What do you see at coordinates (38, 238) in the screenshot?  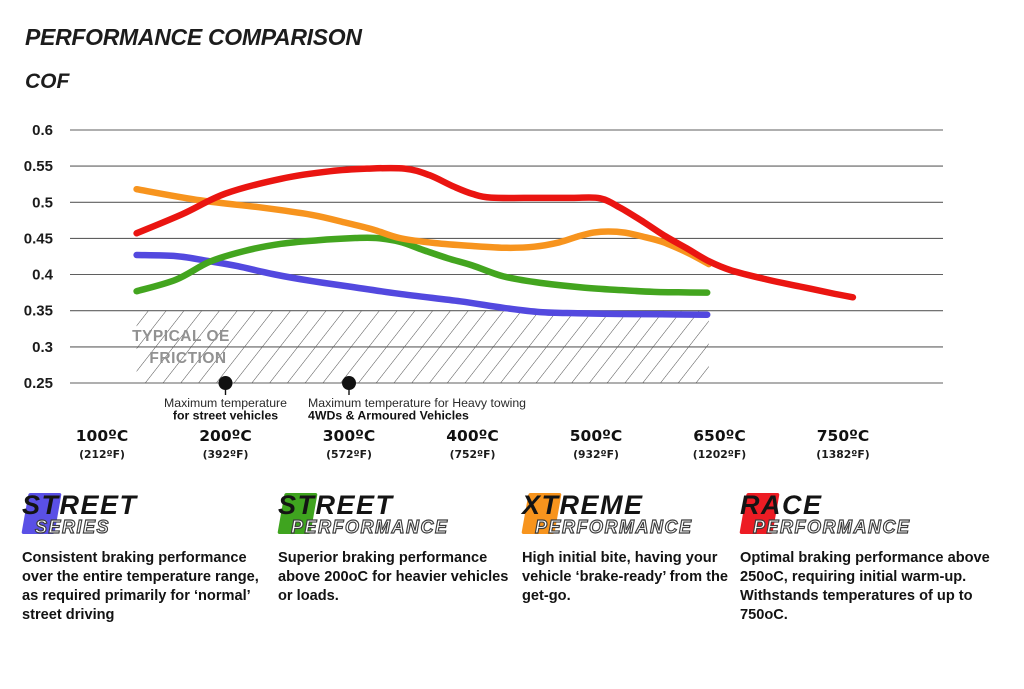 I see `y-tick-label: 0.45` at bounding box center [38, 238].